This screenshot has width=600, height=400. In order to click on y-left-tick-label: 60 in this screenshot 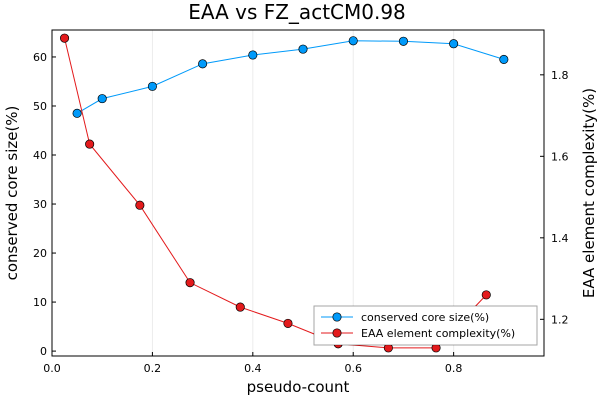, I will do `click(40, 57)`.